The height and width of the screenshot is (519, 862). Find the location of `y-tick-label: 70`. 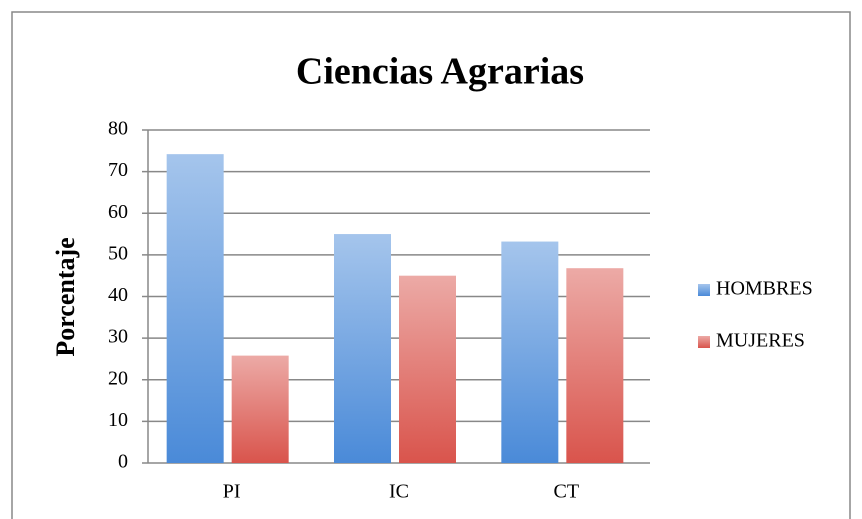

y-tick-label: 70 is located at coordinates (118, 170).